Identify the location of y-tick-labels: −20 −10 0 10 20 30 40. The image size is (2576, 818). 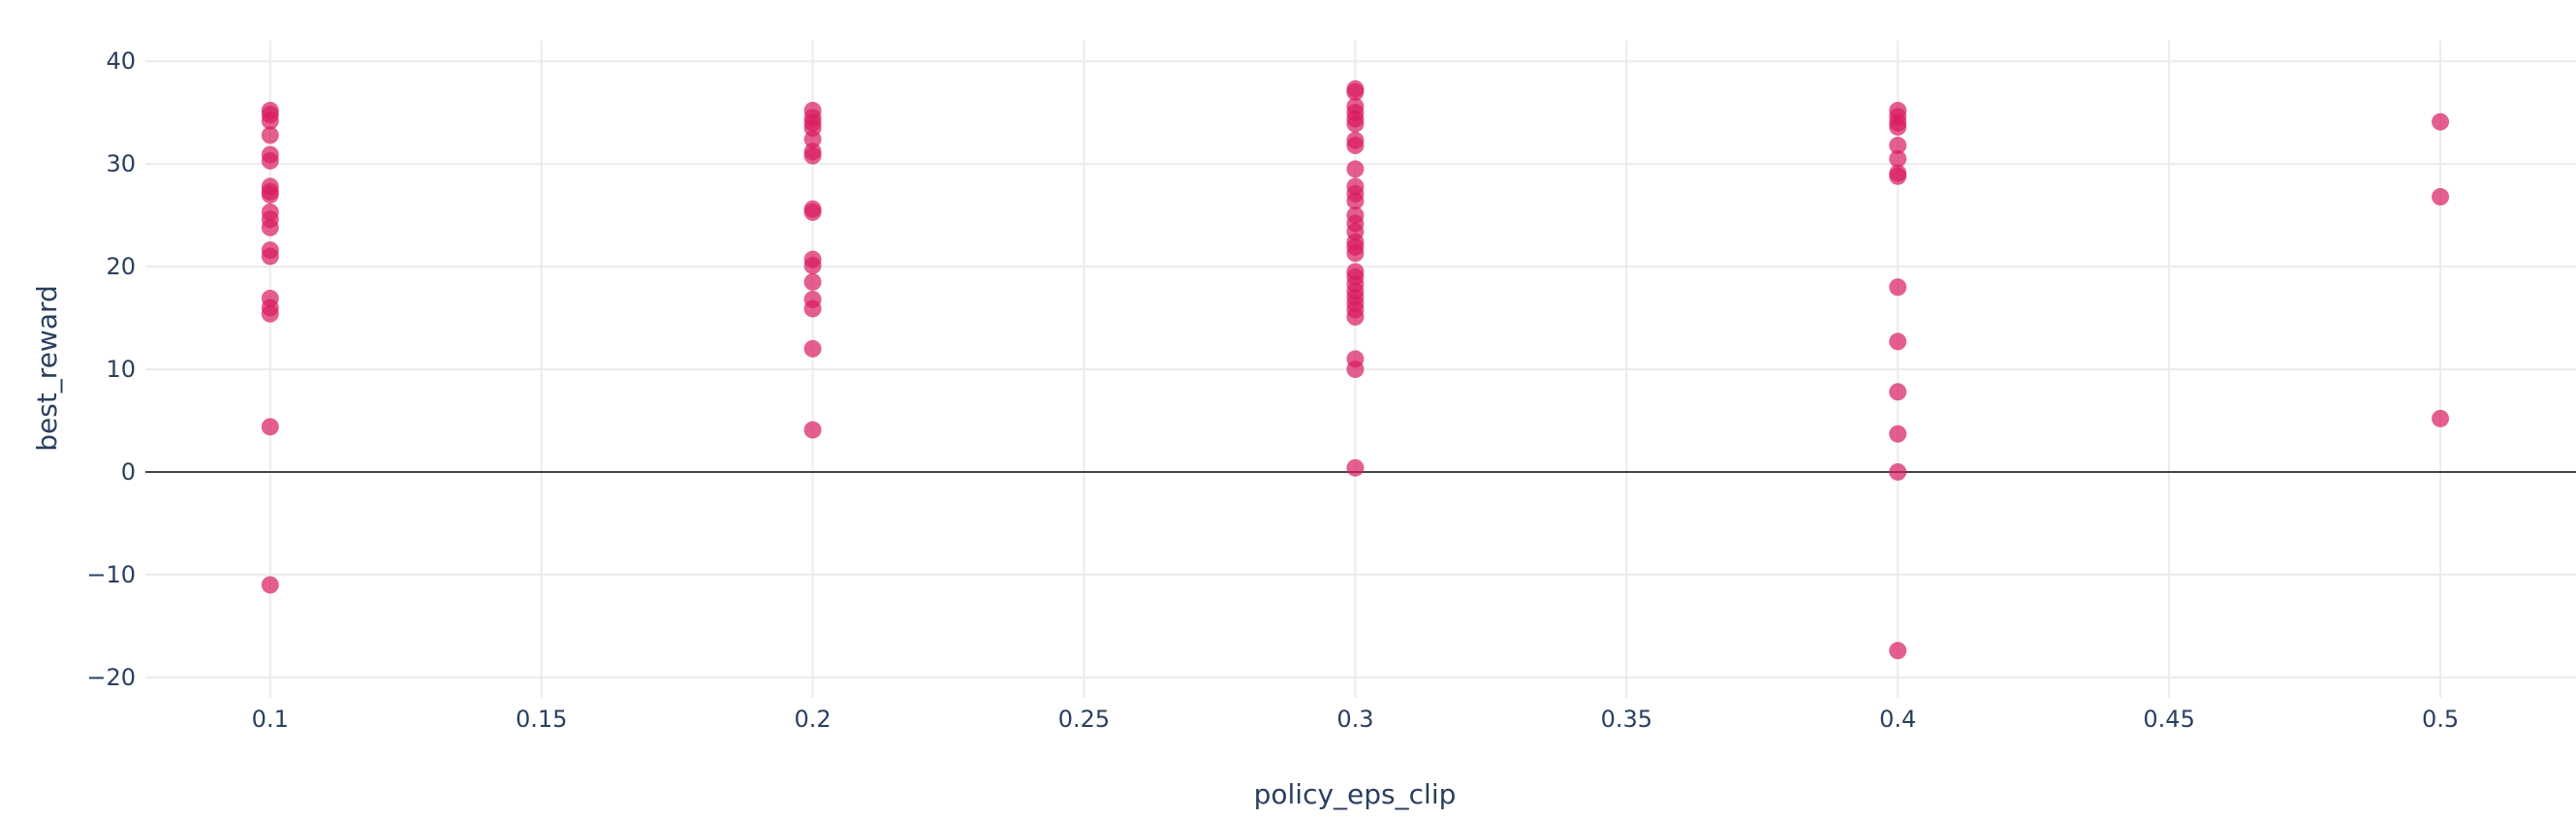
(111, 369).